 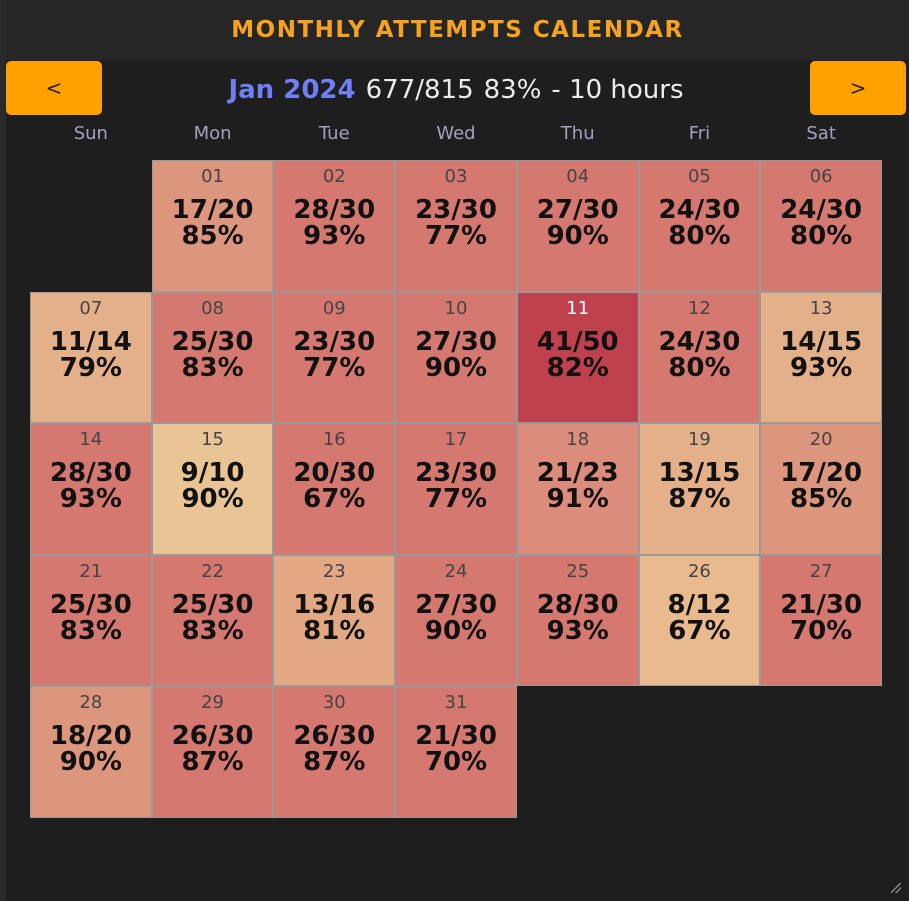 I want to click on calendar-day-cell: 19 13/15 87%, so click(x=699, y=489).